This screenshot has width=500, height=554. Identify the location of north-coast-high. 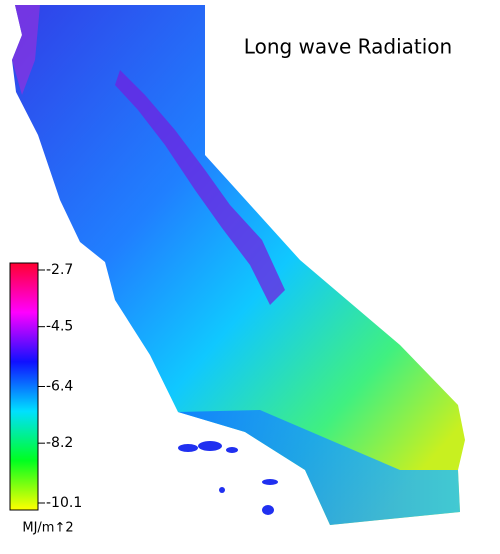
(26, 50).